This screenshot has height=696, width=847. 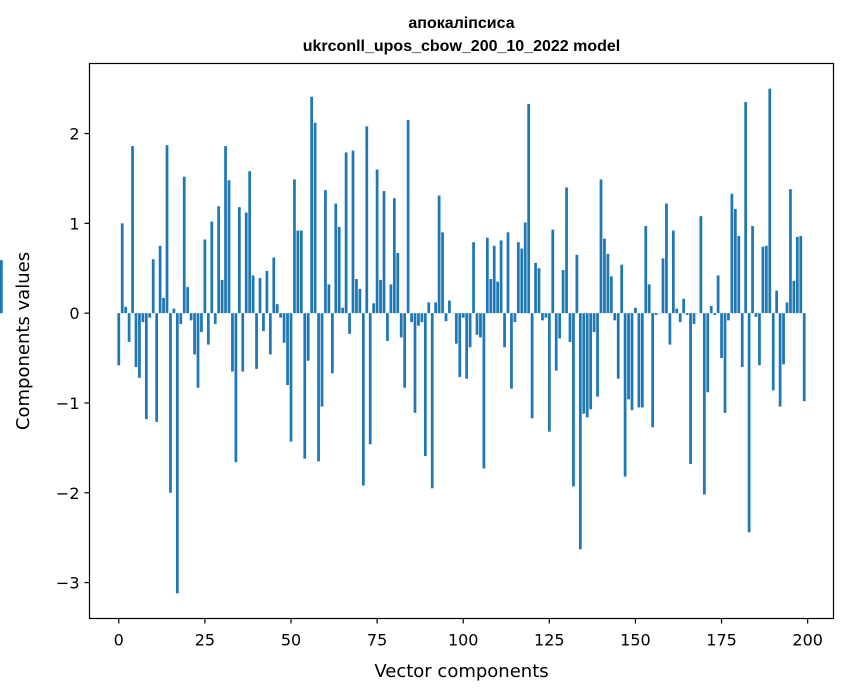 What do you see at coordinates (468, 634) in the screenshot?
I see `x-axis-ticks: 0 25 50 75 100 125 150 175 200` at bounding box center [468, 634].